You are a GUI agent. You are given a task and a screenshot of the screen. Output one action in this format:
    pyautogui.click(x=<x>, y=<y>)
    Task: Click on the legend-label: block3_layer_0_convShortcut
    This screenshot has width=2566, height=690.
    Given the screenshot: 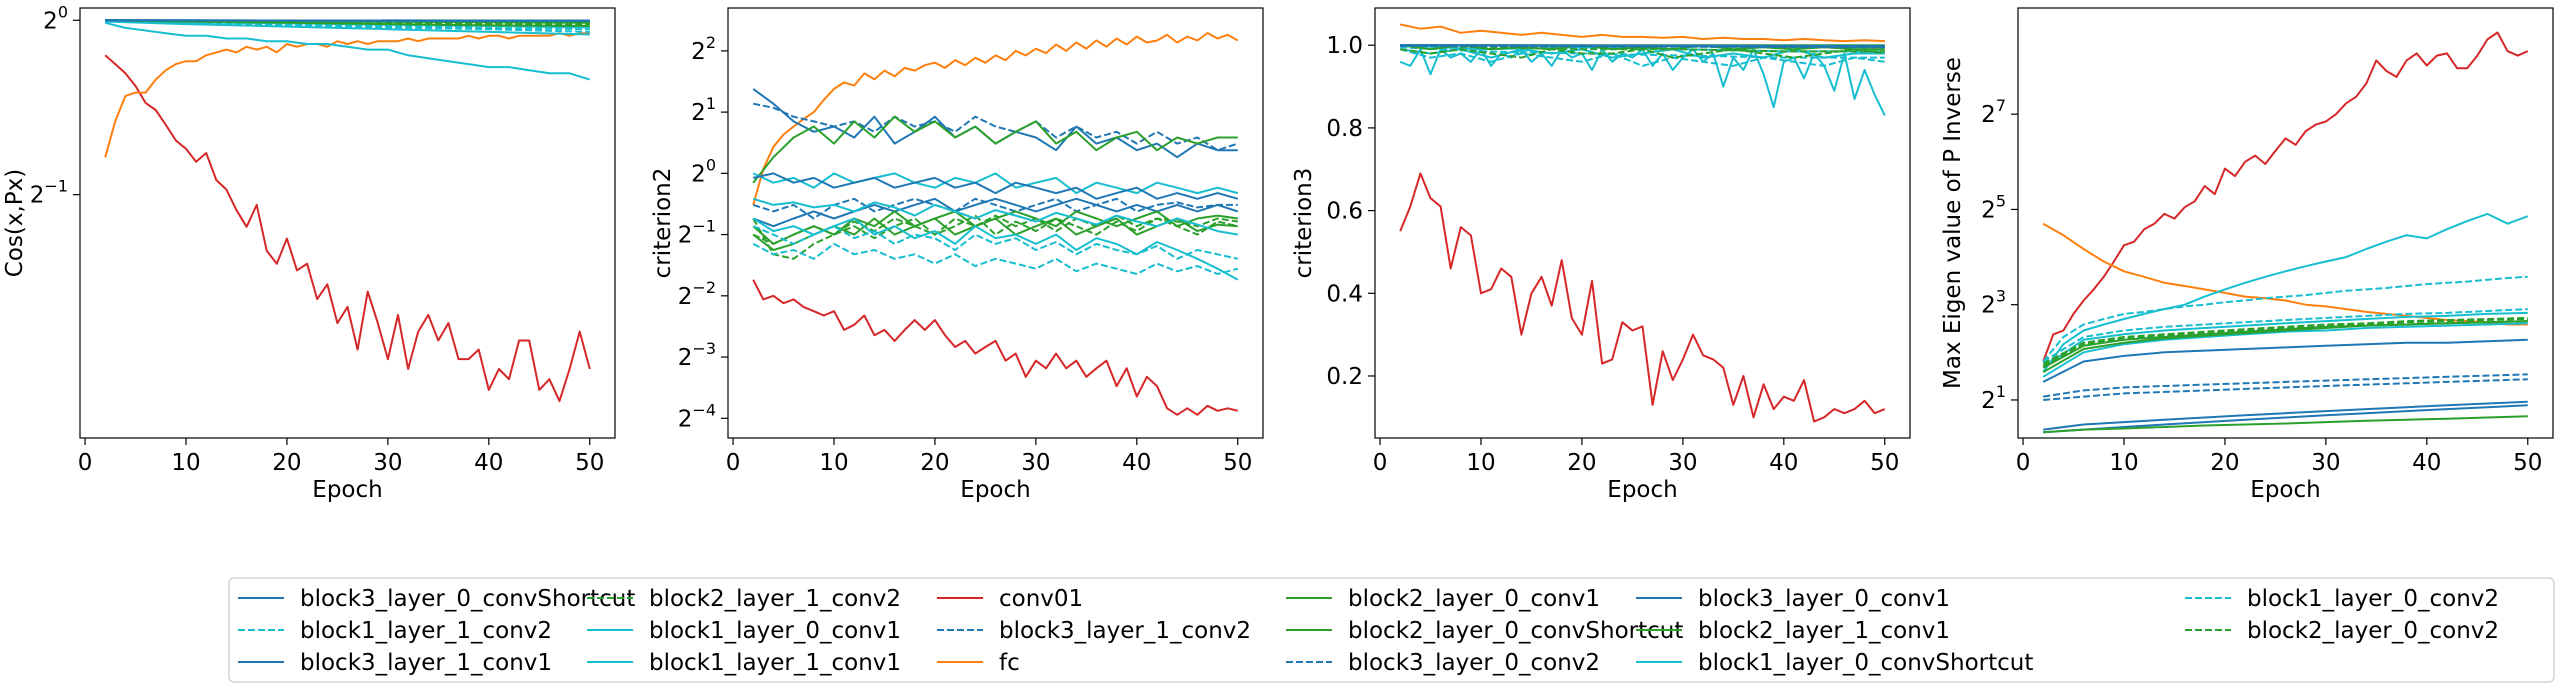 What is the action you would take?
    pyautogui.click(x=467, y=599)
    